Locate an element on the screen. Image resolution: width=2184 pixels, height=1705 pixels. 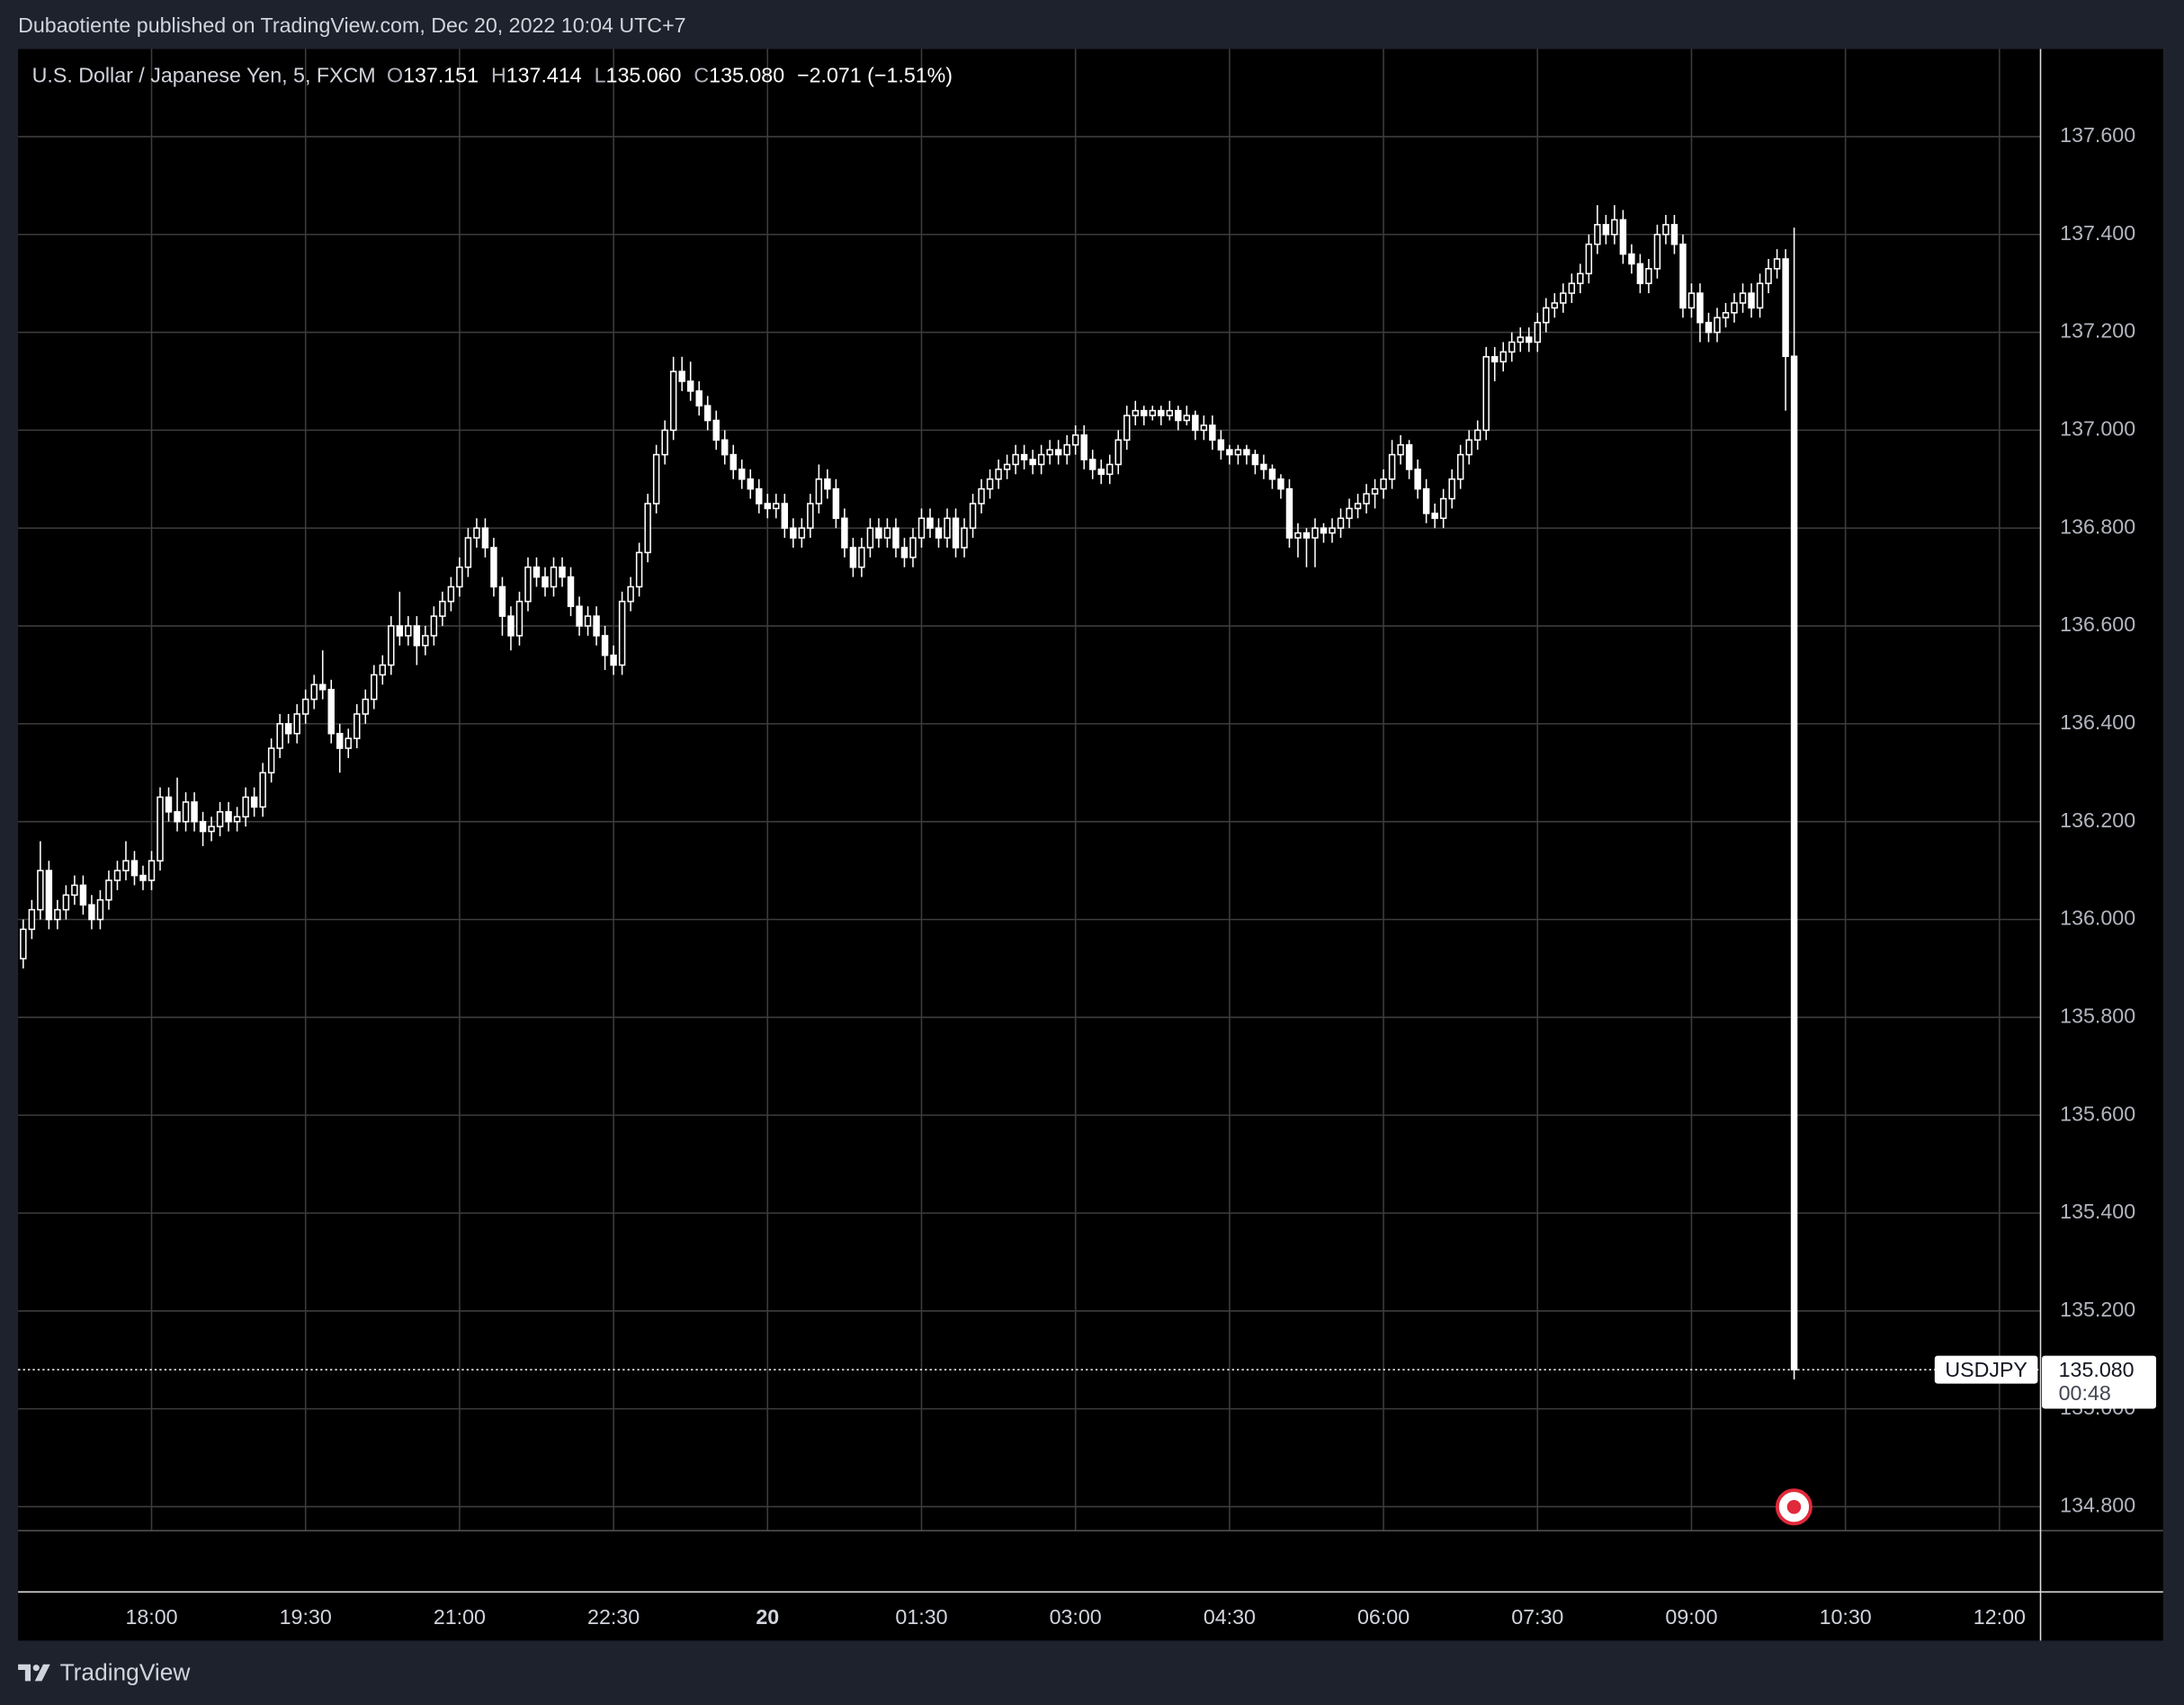
x-tick-label: 21:00 is located at coordinates (460, 1617).